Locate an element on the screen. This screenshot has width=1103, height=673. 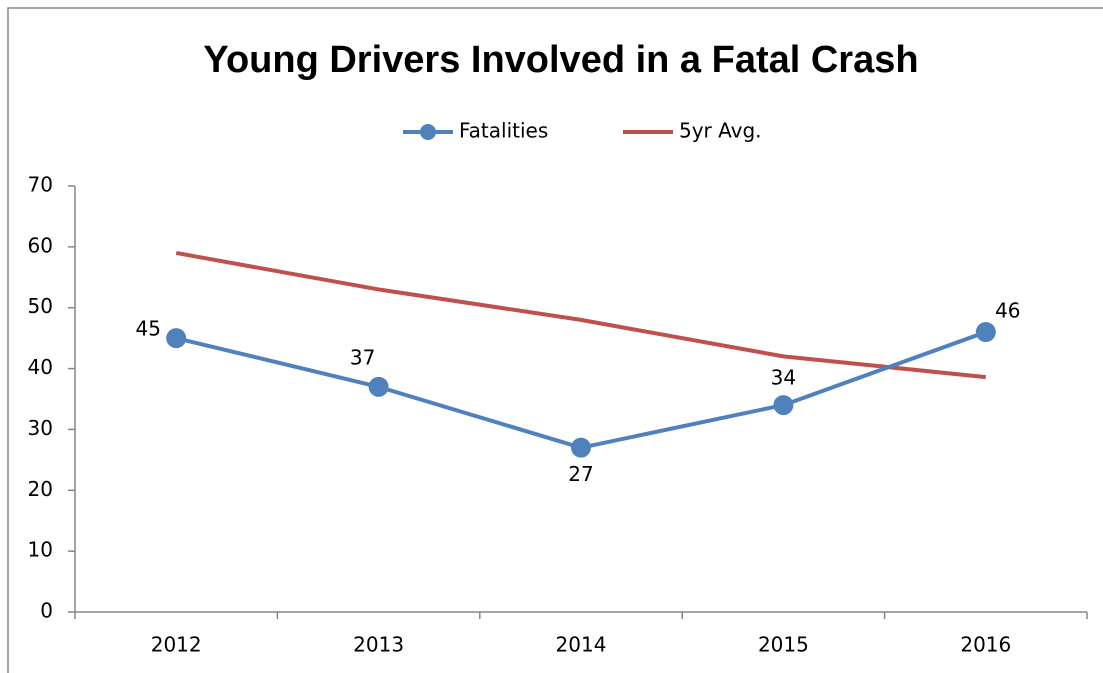
legend-label: Fatalities is located at coordinates (503, 131).